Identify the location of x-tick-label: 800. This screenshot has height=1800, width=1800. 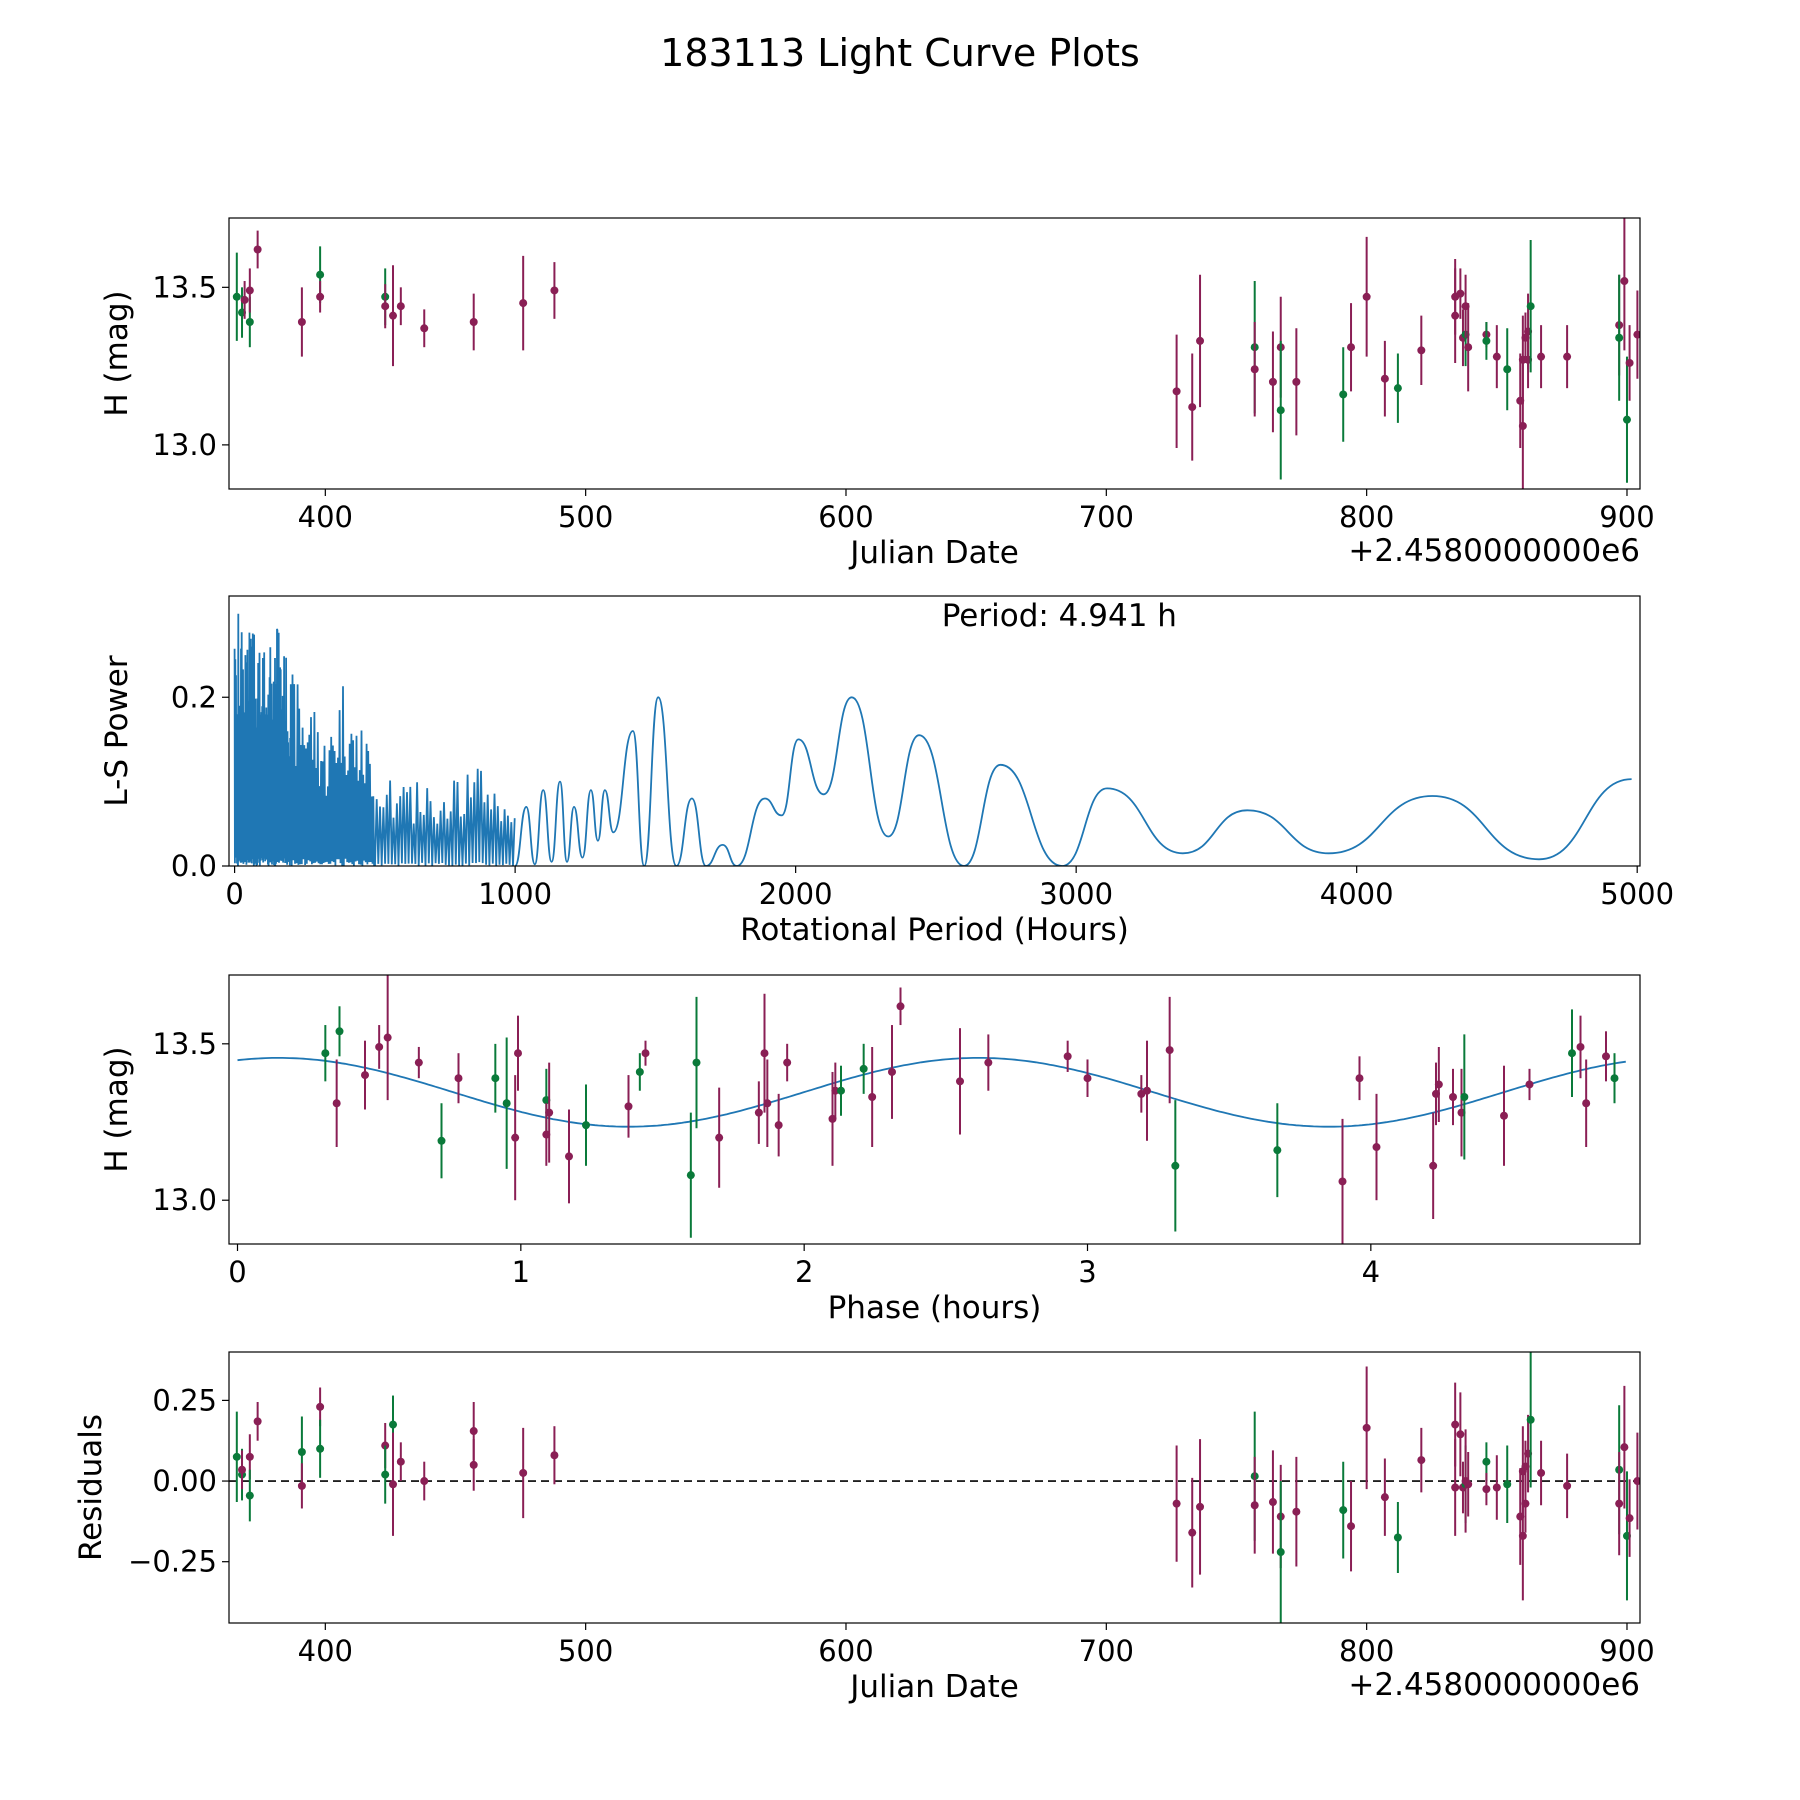
(1366, 517).